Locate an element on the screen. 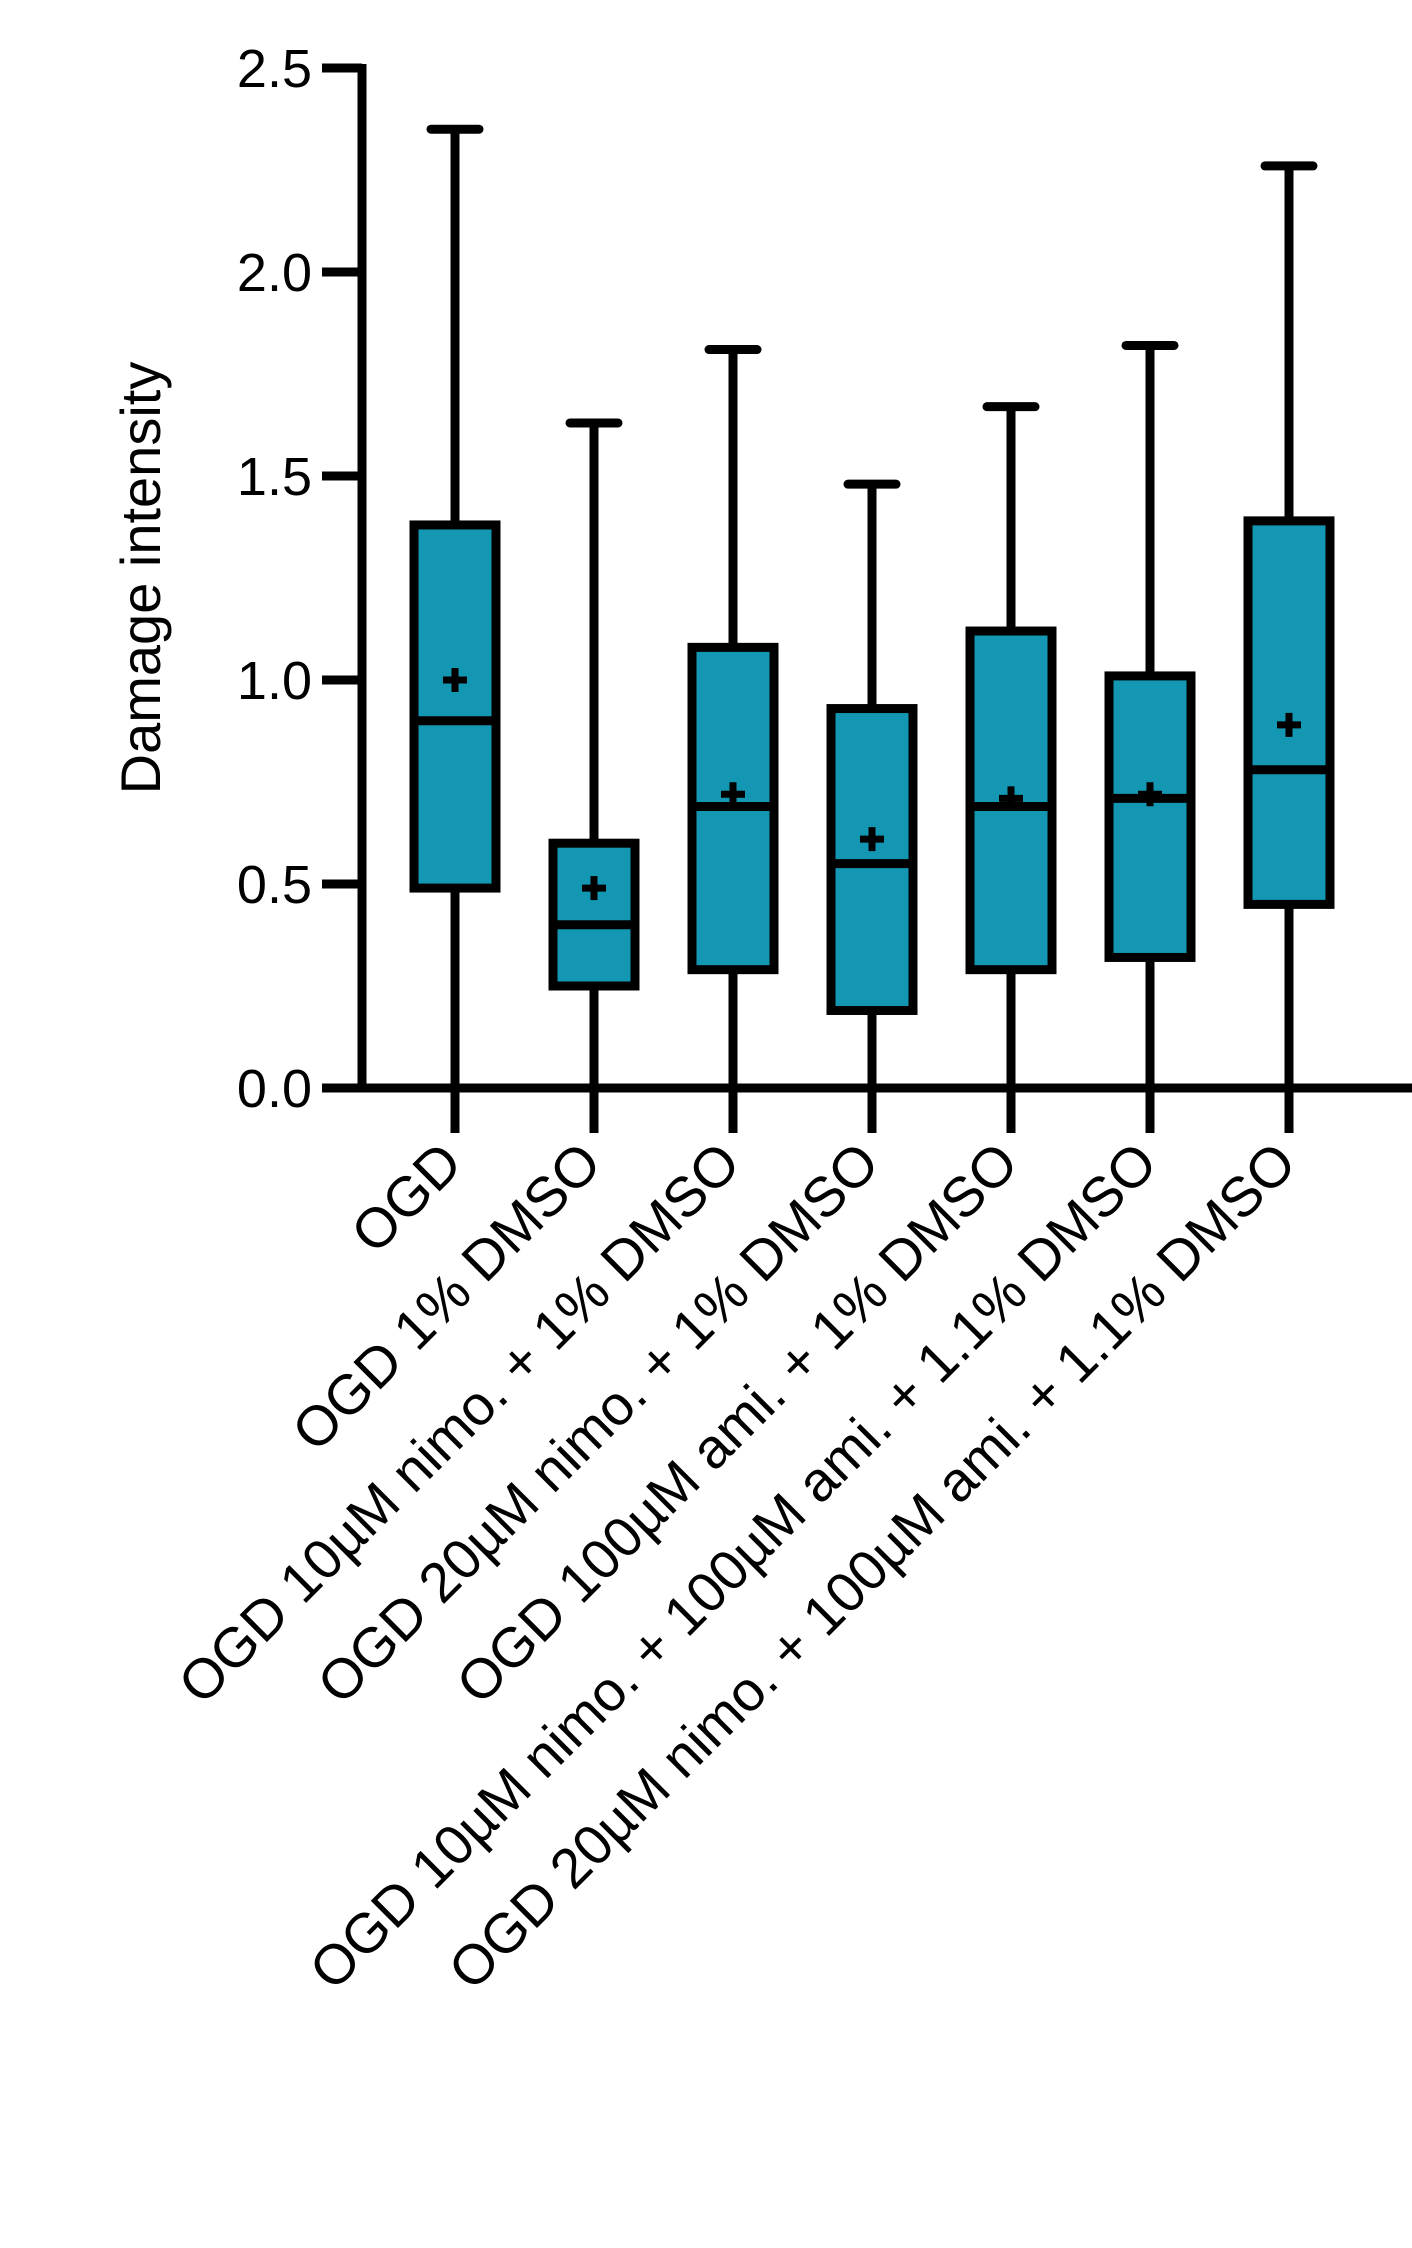  y-tick-label: 2.0 is located at coordinates (274, 273).